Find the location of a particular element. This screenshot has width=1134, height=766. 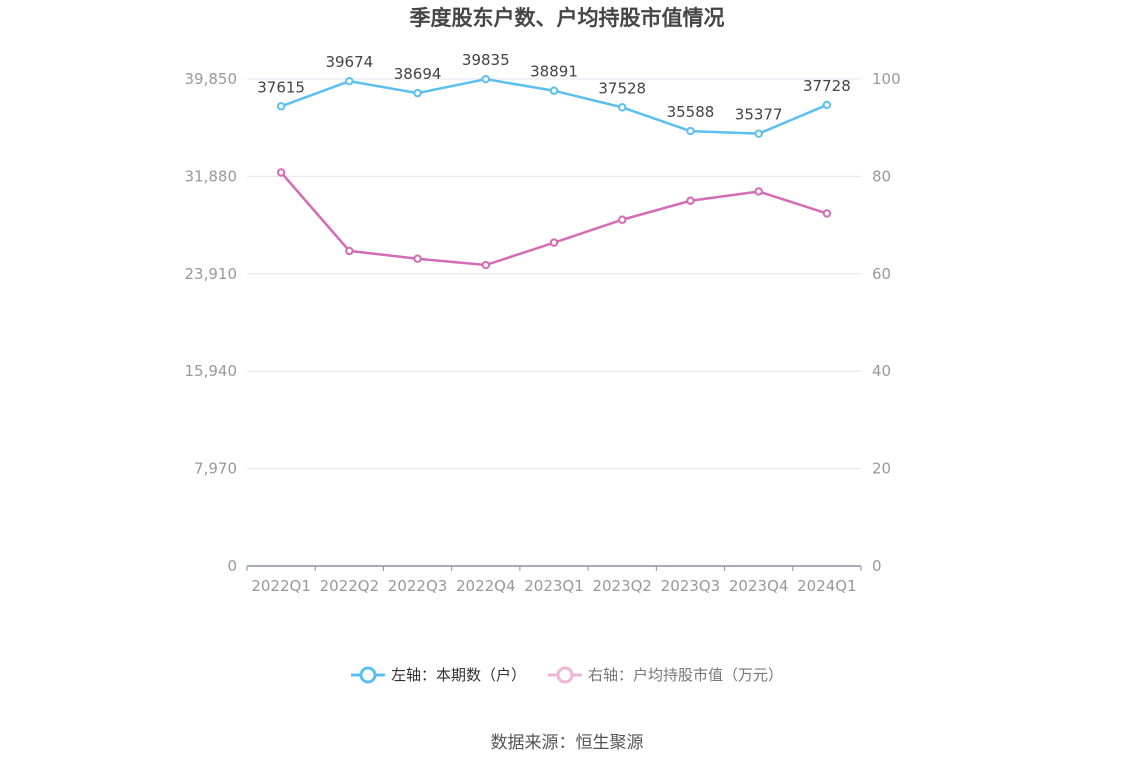

series-line-right is located at coordinates (554, 219).